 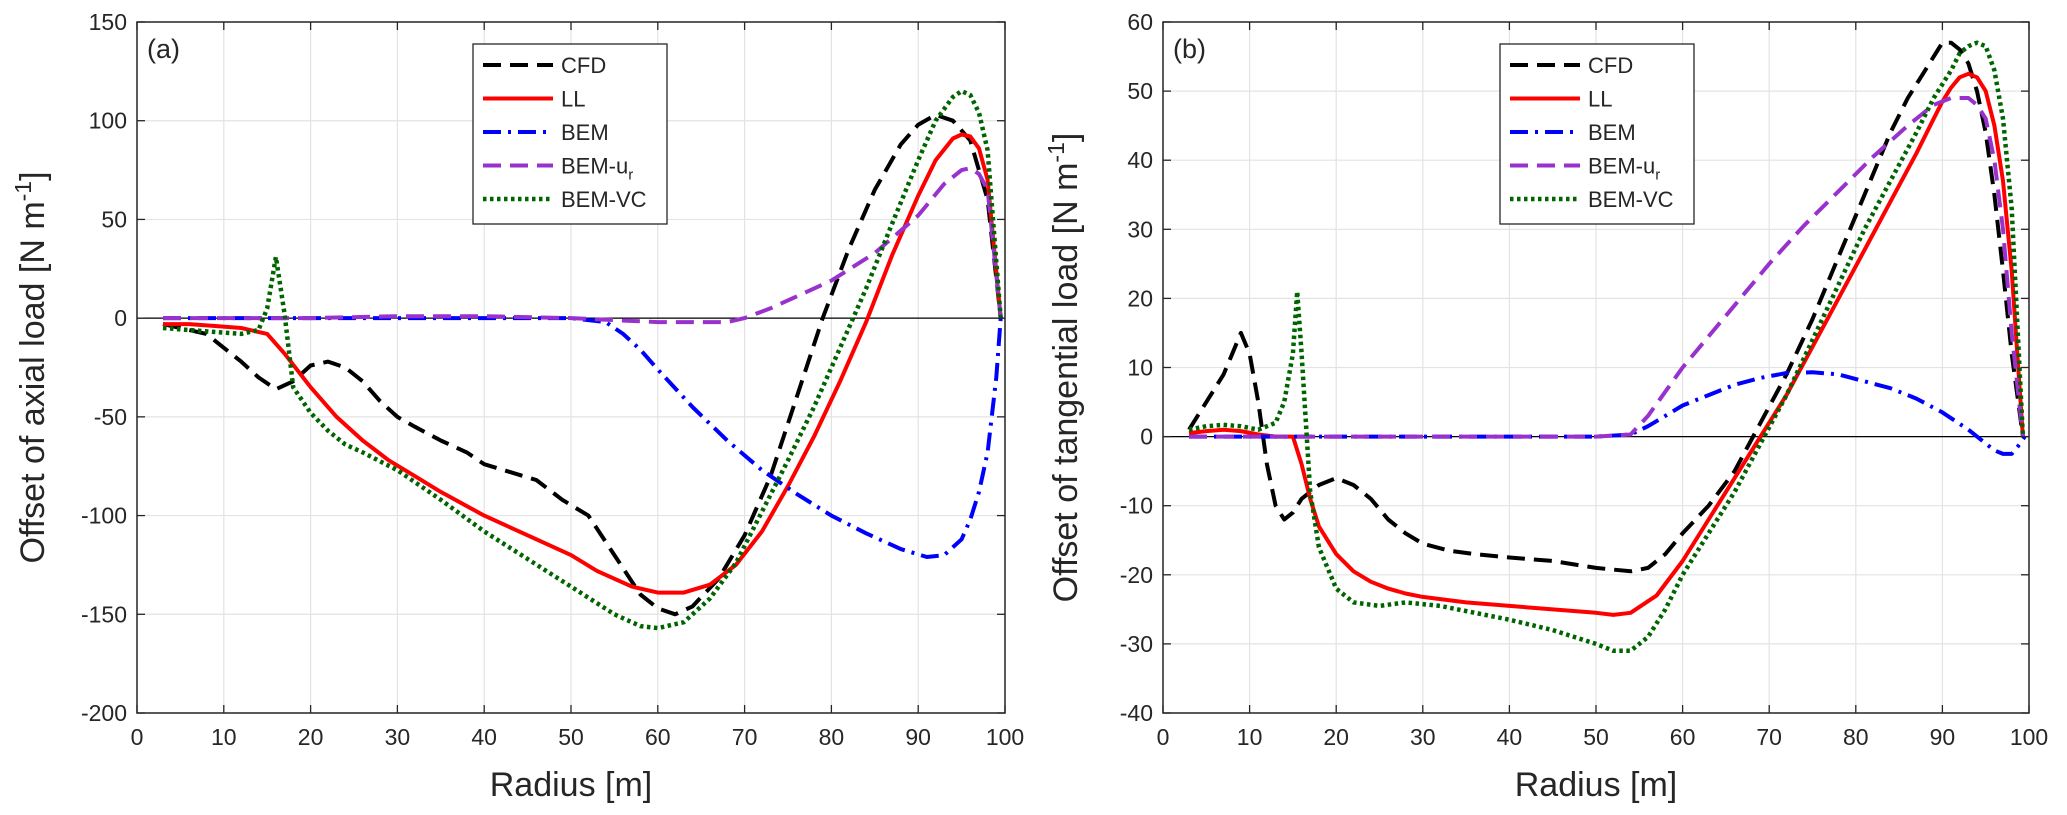 What do you see at coordinates (104, 713) in the screenshot?
I see `y-tick-label: -200` at bounding box center [104, 713].